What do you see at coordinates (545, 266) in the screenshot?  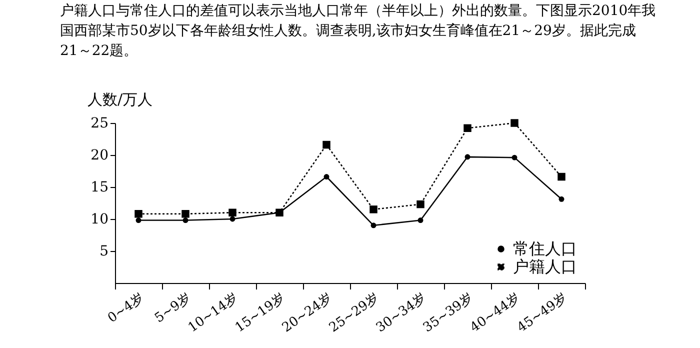 I see `legend-label: 户籍人口` at bounding box center [545, 266].